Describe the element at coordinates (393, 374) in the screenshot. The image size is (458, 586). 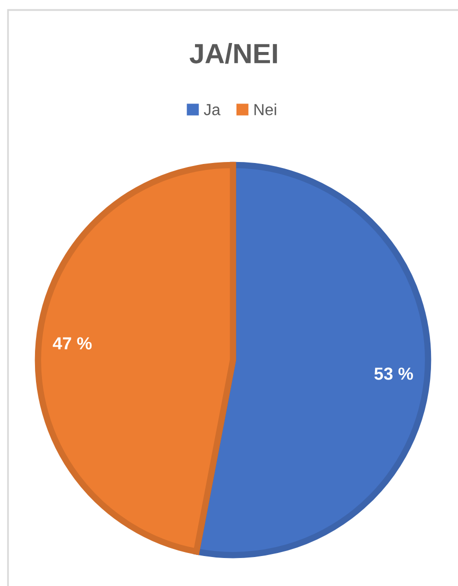
I see `data-label: 53 %` at that location.